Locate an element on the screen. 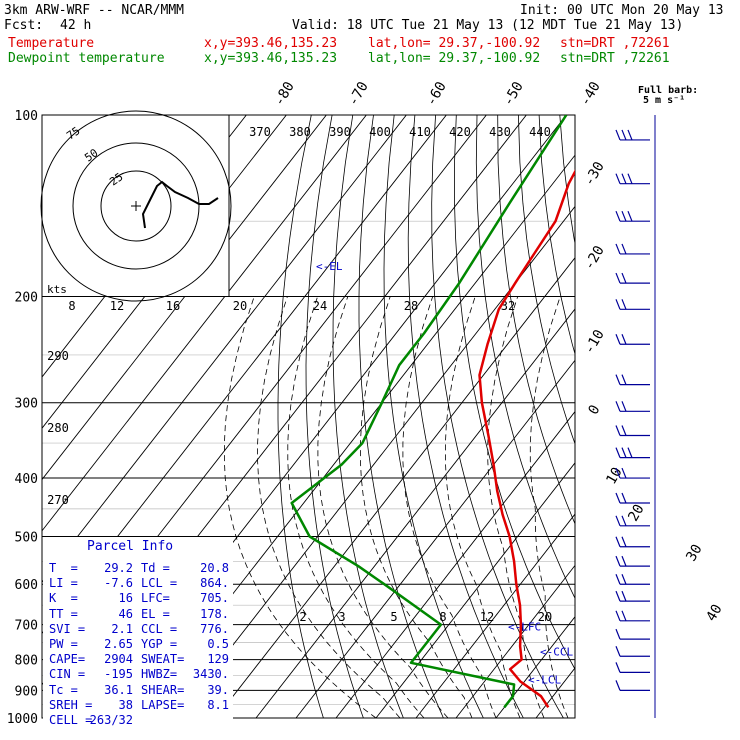 The height and width of the screenshot is (740, 740). parcel-v2: 864. is located at coordinates (214, 583).